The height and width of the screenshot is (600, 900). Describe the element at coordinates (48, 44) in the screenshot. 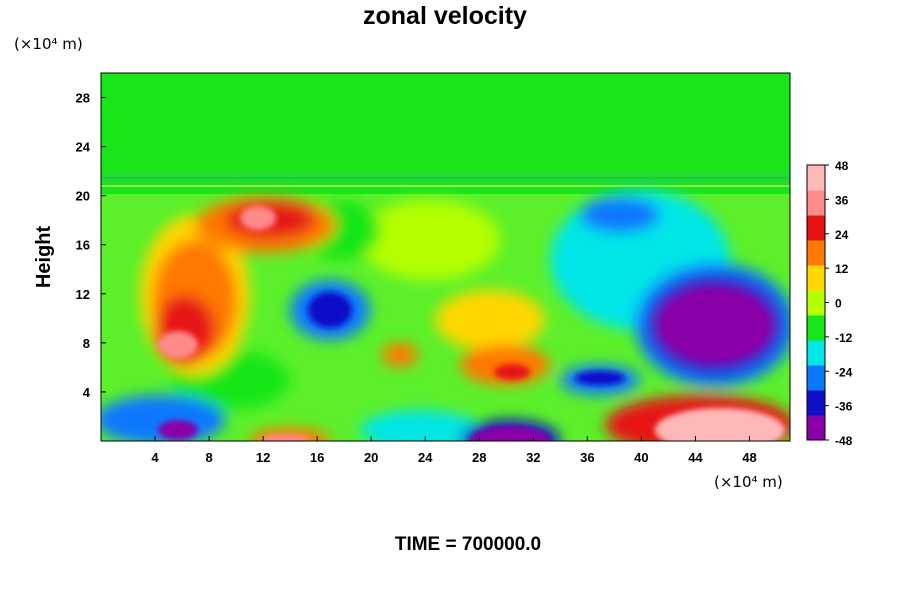

I see `y-axis-unit: (×10⁴ m)` at that location.